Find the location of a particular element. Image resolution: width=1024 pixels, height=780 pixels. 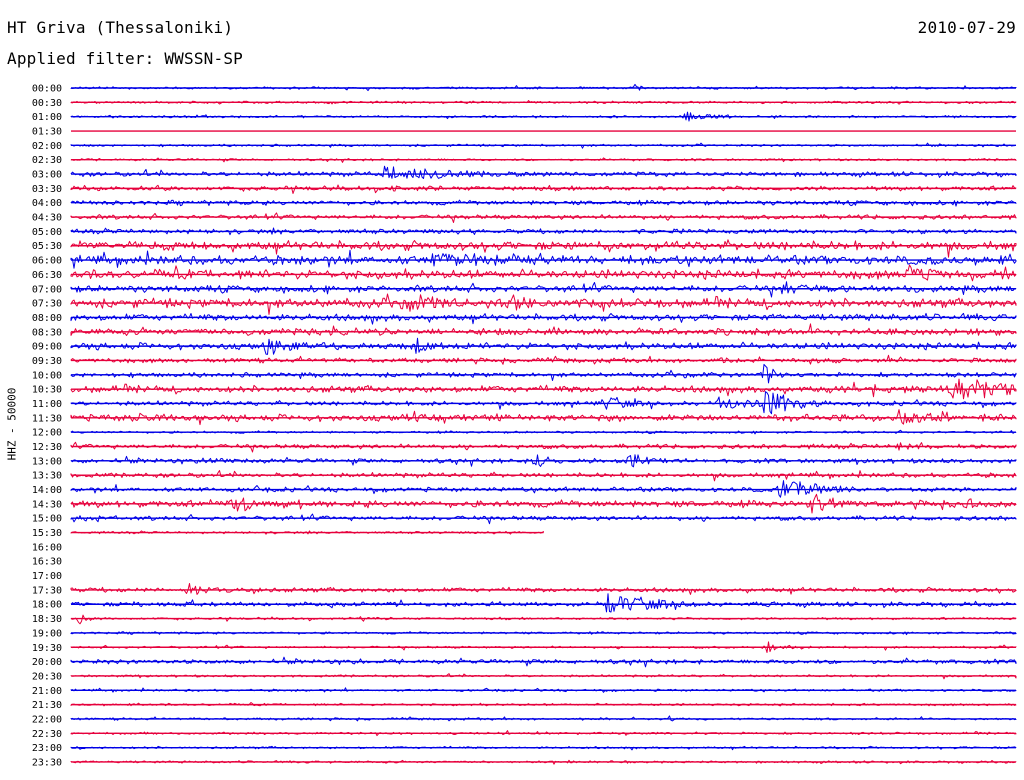

row-time-label: 06:30 is located at coordinates (47, 275).